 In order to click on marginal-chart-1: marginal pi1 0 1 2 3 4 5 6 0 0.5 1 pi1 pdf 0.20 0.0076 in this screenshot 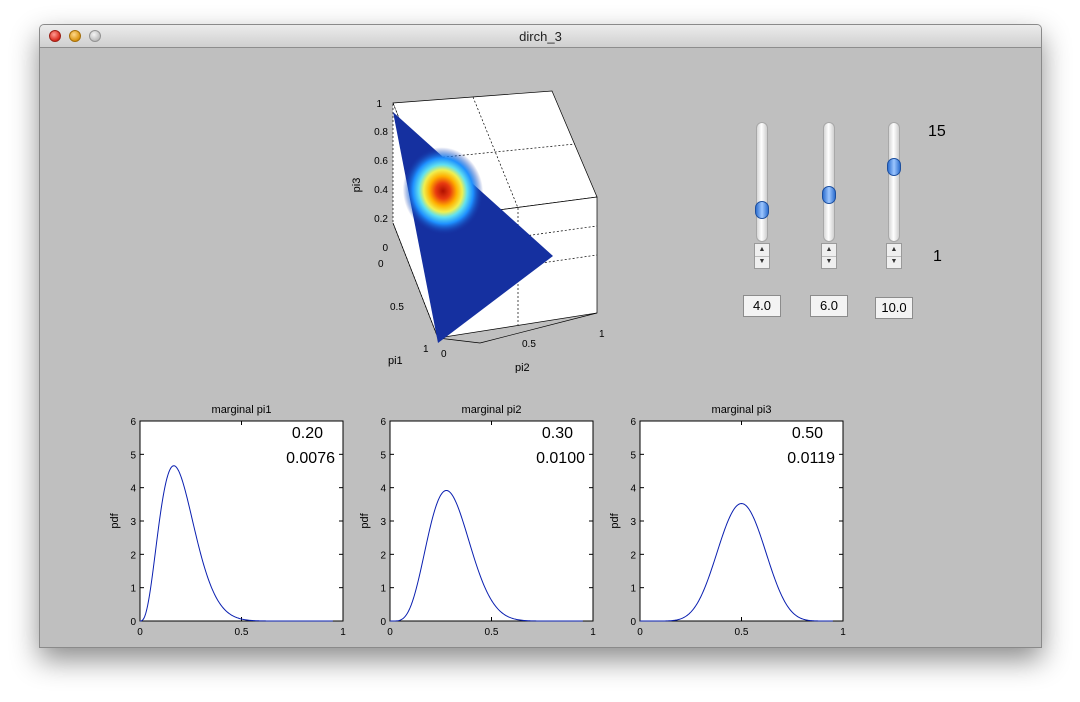, I will do `click(227, 526)`.